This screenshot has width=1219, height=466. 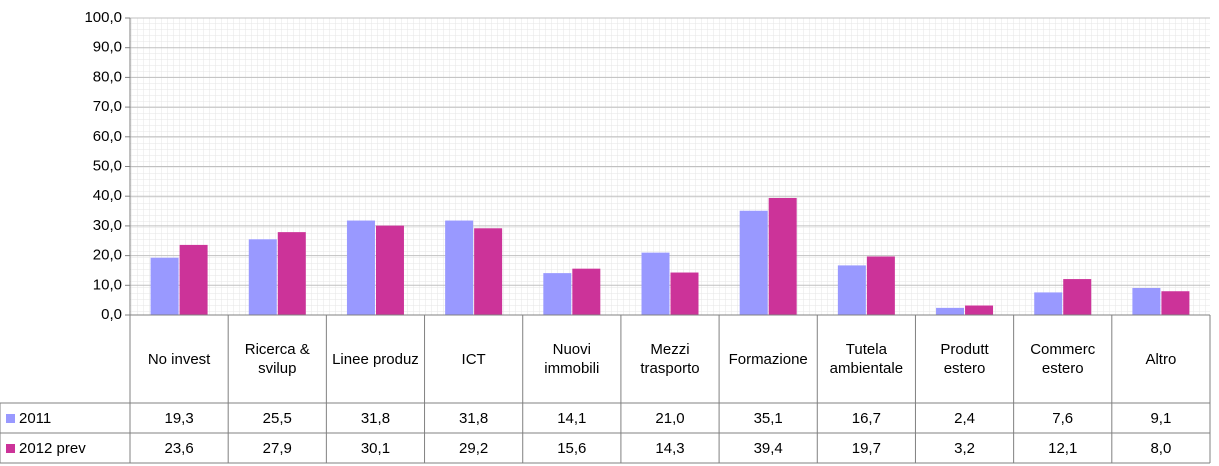 I want to click on table-value: 25,5, so click(x=277, y=418).